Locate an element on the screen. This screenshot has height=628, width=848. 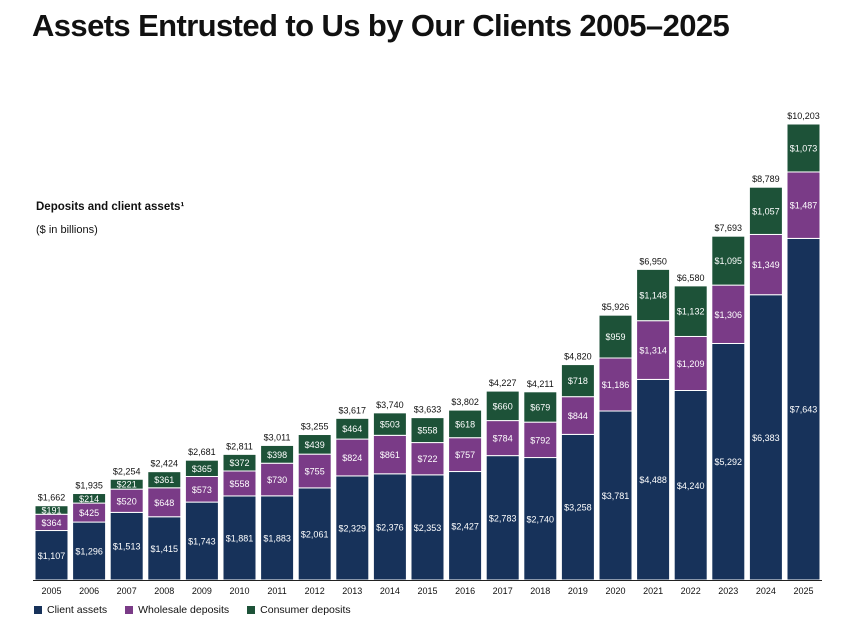
data-label: $3,781 is located at coordinates (616, 496).